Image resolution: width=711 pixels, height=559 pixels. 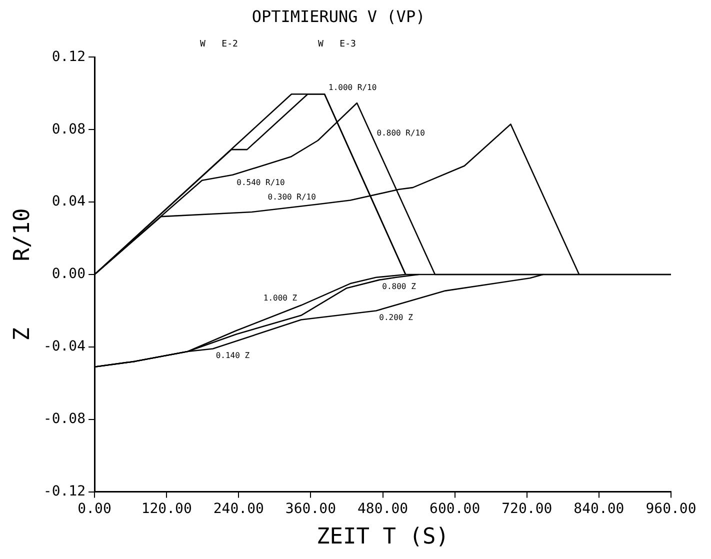 What do you see at coordinates (671, 508) in the screenshot?
I see `x-tick-label: 960.00` at bounding box center [671, 508].